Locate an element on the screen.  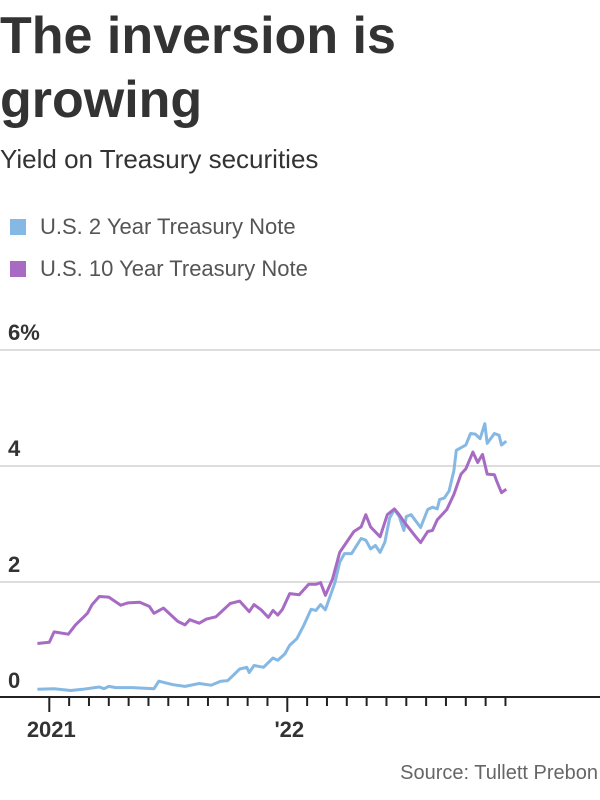
chart-title: The inversion is growing is located at coordinates (198, 68).